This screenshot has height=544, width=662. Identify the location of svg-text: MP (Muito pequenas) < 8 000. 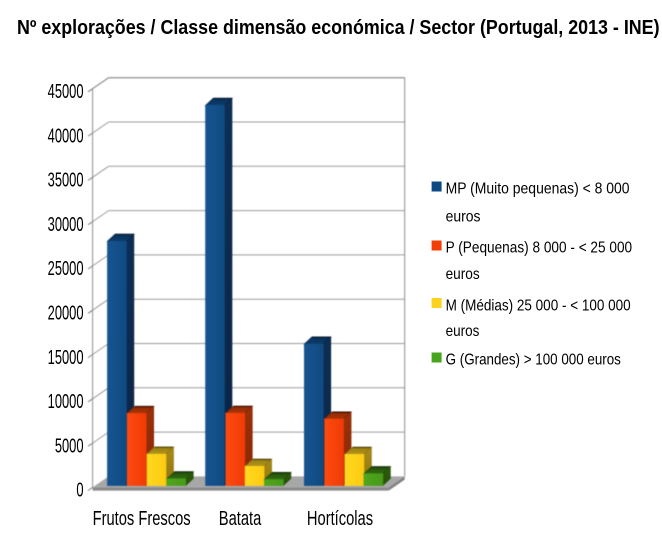
(538, 188).